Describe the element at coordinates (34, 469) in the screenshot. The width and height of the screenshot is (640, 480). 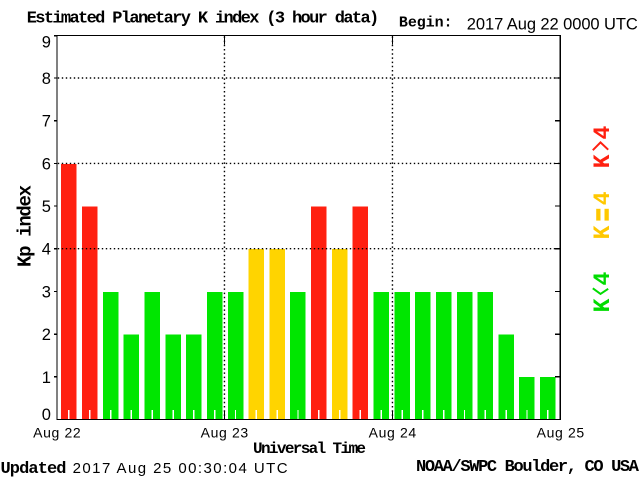
I see `svg-text: Updated` at that location.